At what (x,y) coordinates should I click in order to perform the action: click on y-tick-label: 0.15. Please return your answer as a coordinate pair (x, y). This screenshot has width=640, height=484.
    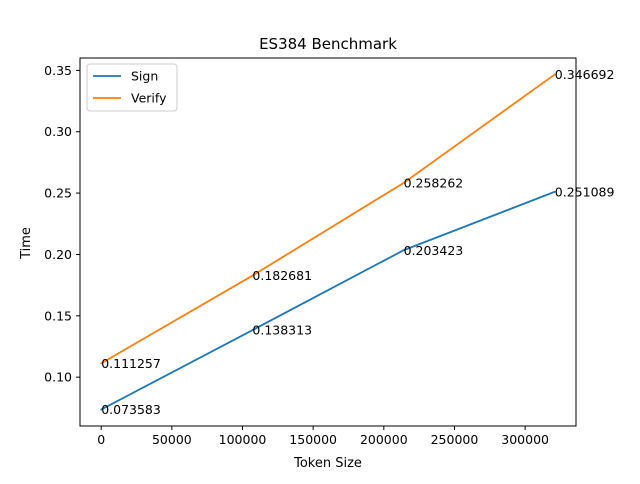
    Looking at the image, I should click on (58, 315).